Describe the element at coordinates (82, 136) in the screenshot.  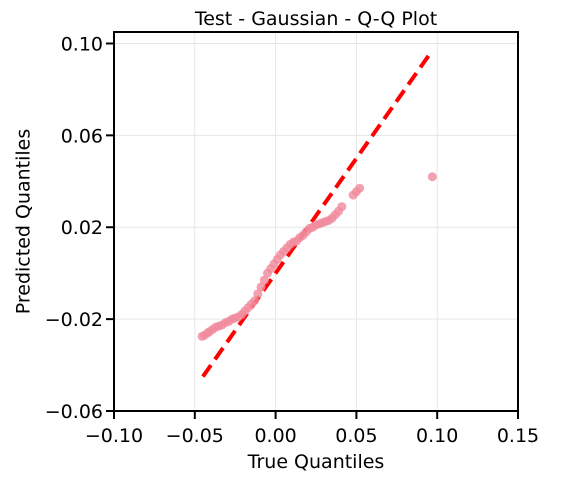
I see `y-tick-label: 0.06` at that location.